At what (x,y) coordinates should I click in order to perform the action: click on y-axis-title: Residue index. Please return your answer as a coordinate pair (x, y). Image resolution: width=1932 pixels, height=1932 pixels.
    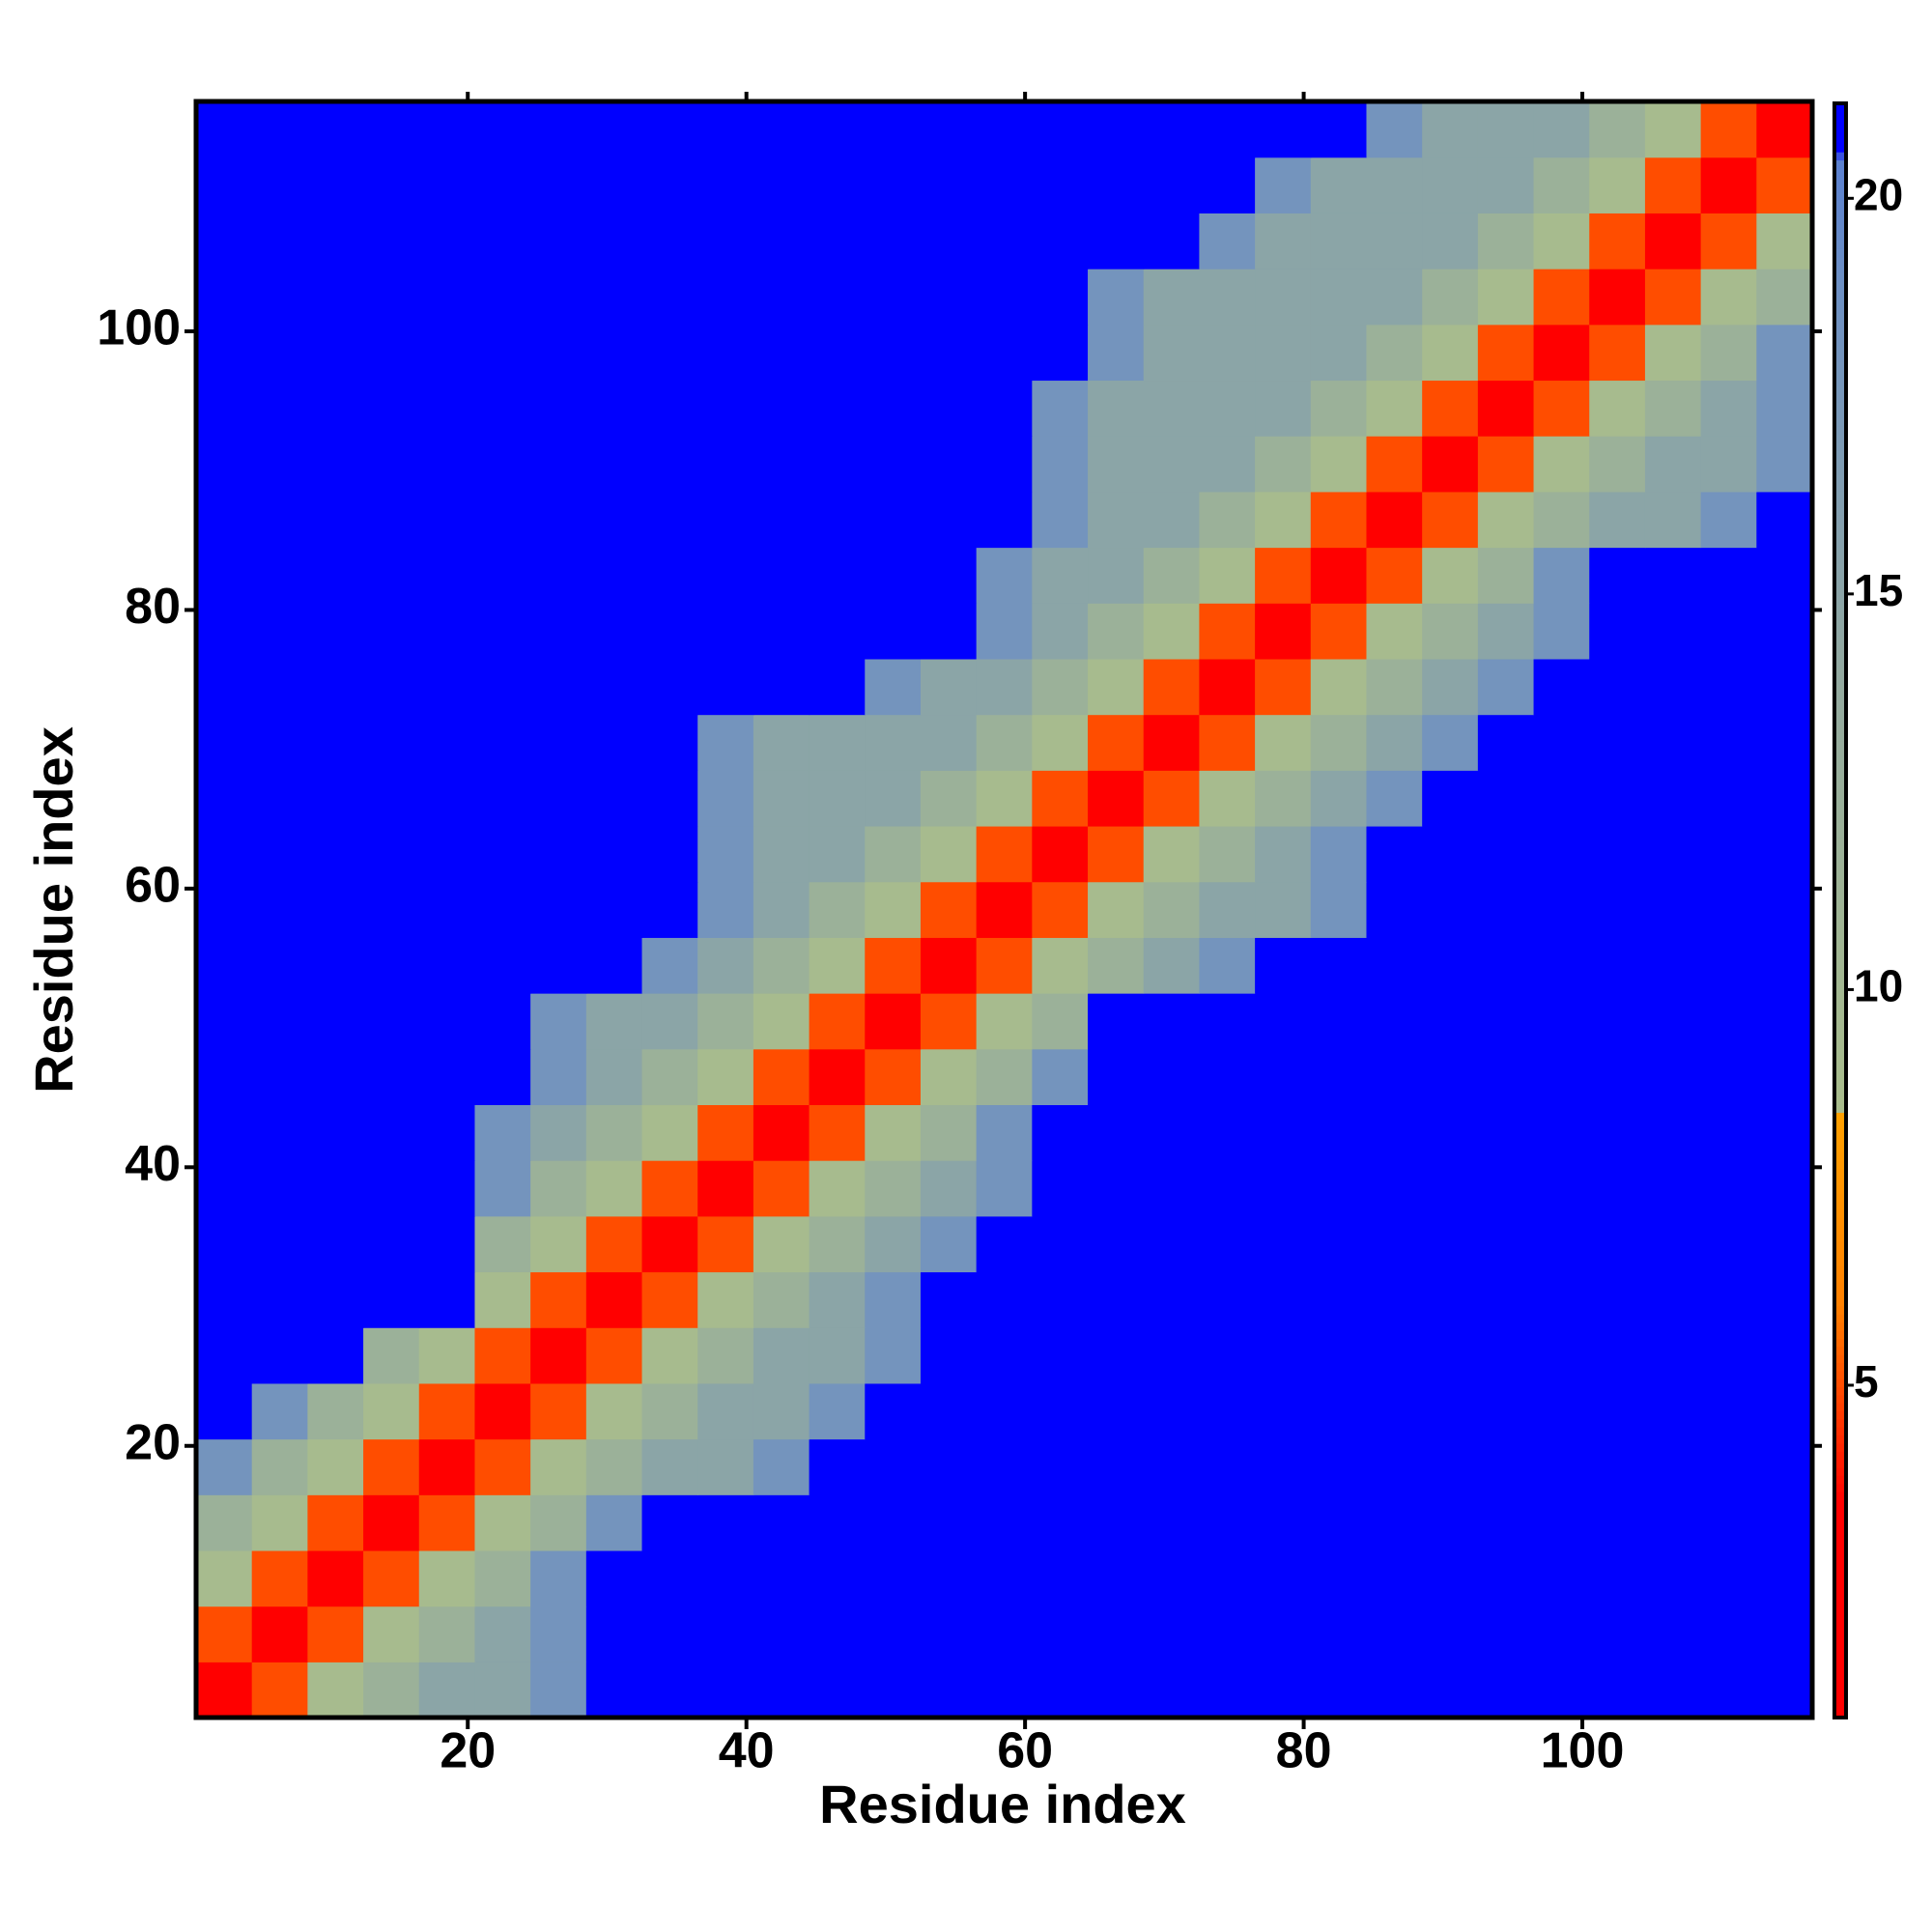
    Looking at the image, I should click on (53, 910).